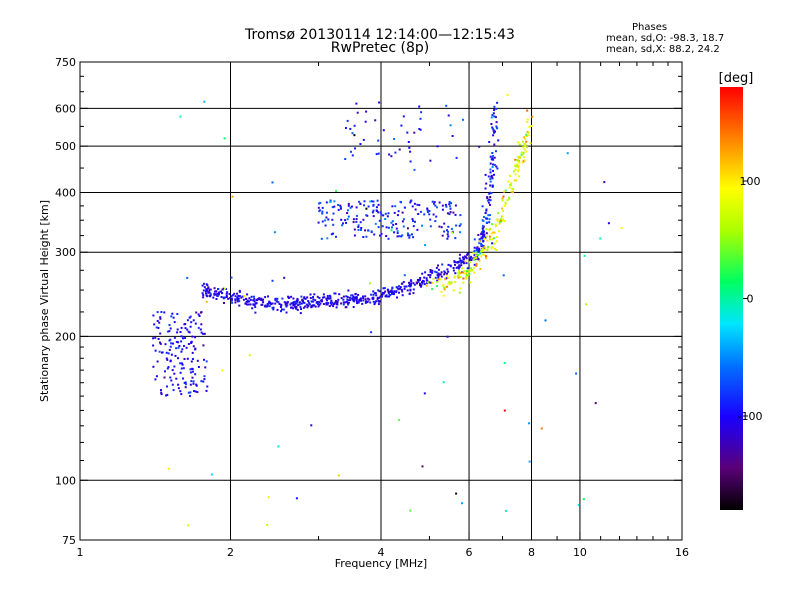  Describe the element at coordinates (750, 299) in the screenshot. I see `colorbar-ticks: -100 0 100` at that location.